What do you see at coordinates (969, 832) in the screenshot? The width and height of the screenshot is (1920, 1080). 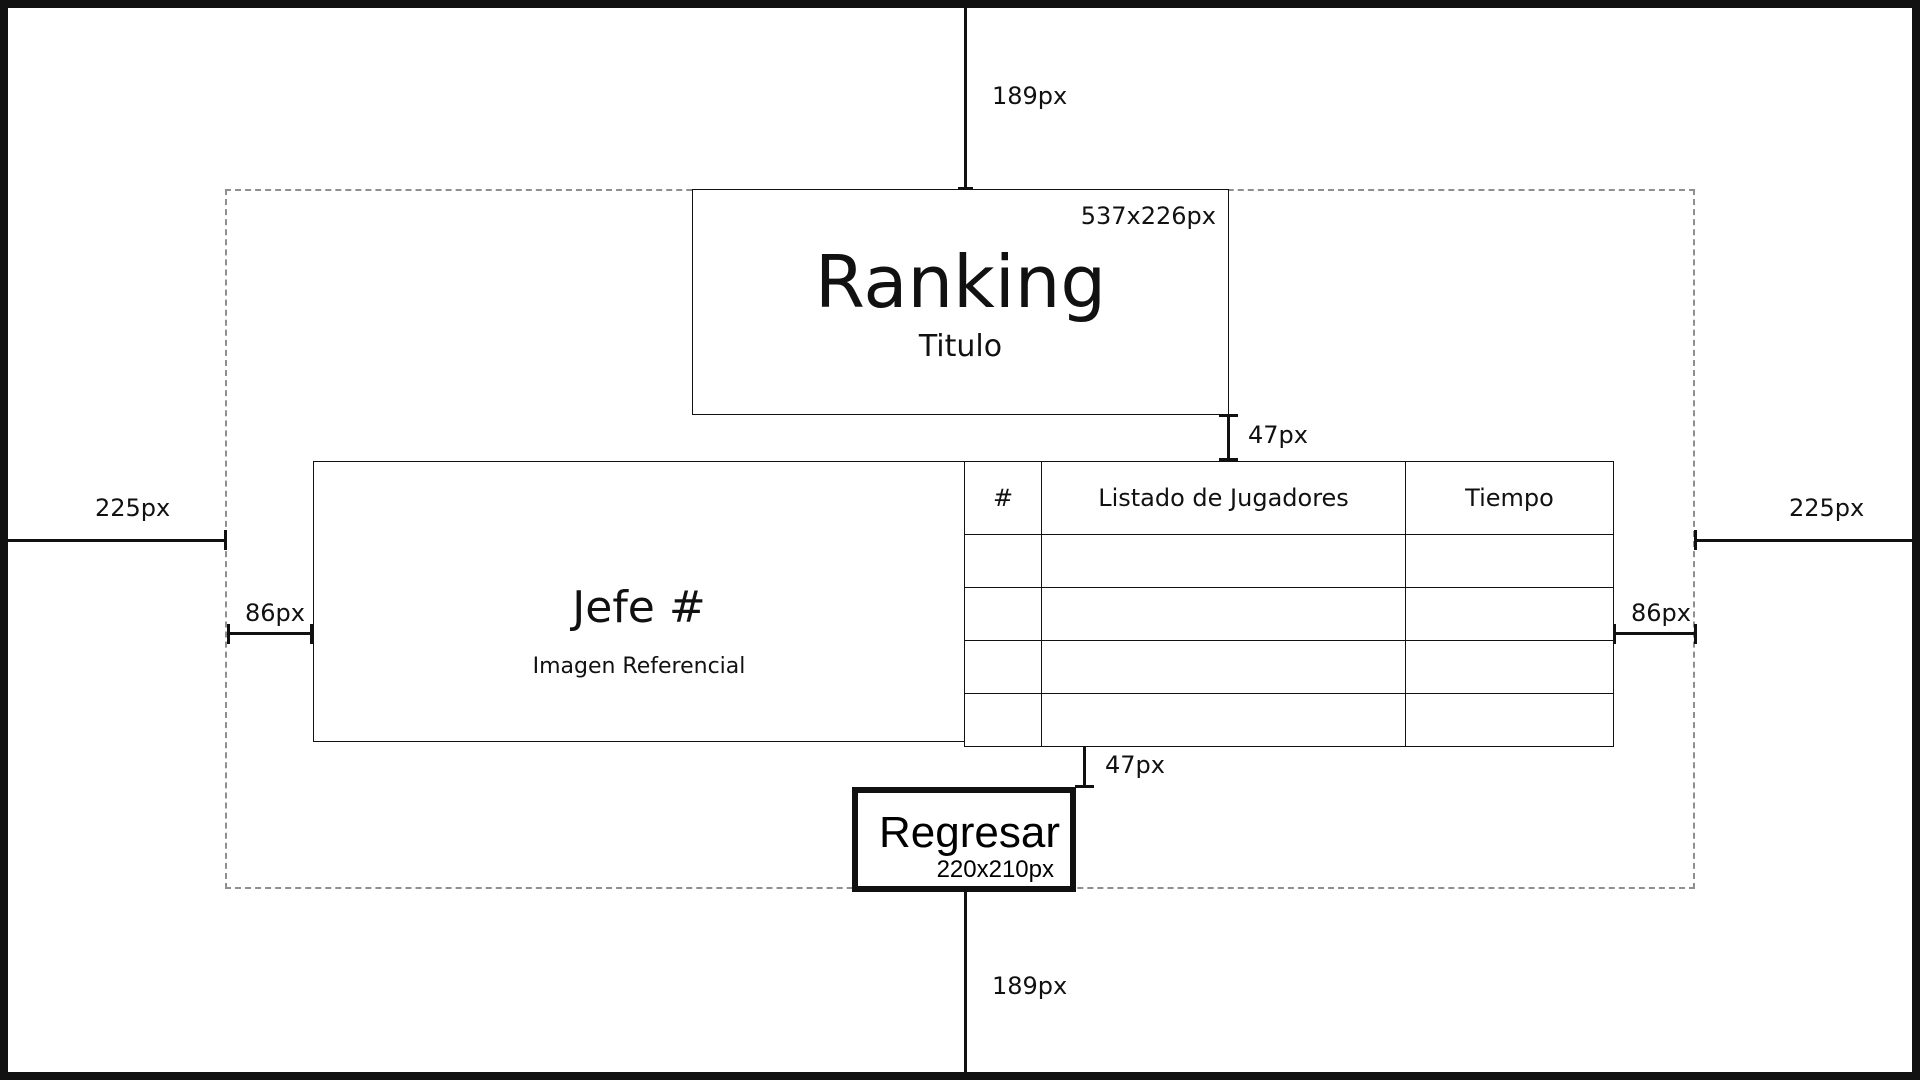 I see `return-button-label: Regresar` at bounding box center [969, 832].